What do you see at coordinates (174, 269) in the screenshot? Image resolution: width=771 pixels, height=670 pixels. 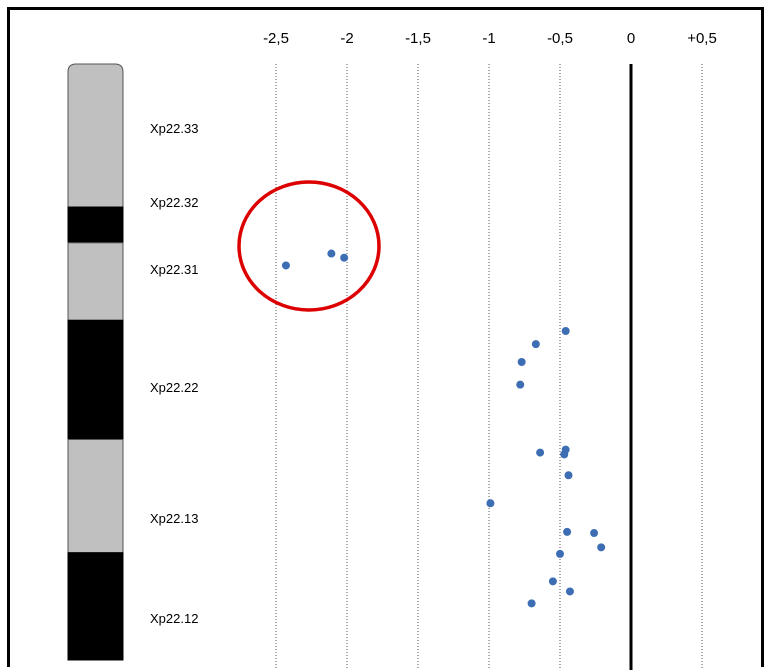 I see `band-label: Xp22.31` at bounding box center [174, 269].